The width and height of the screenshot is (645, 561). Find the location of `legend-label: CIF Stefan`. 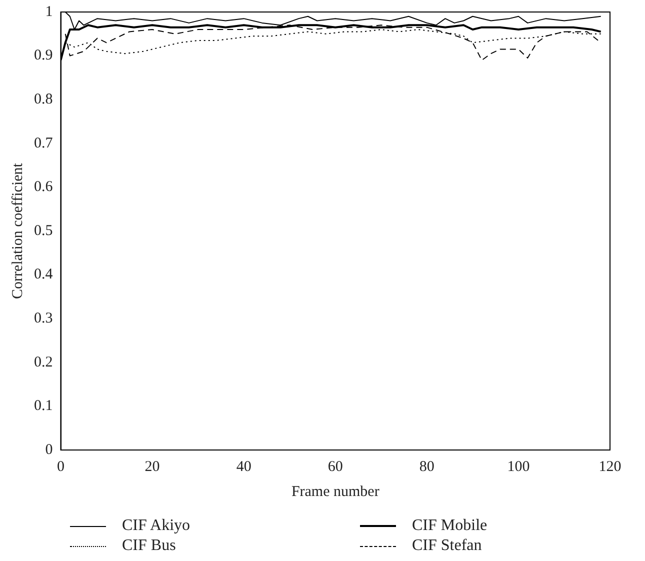

legend-label: CIF Stefan is located at coordinates (447, 546).